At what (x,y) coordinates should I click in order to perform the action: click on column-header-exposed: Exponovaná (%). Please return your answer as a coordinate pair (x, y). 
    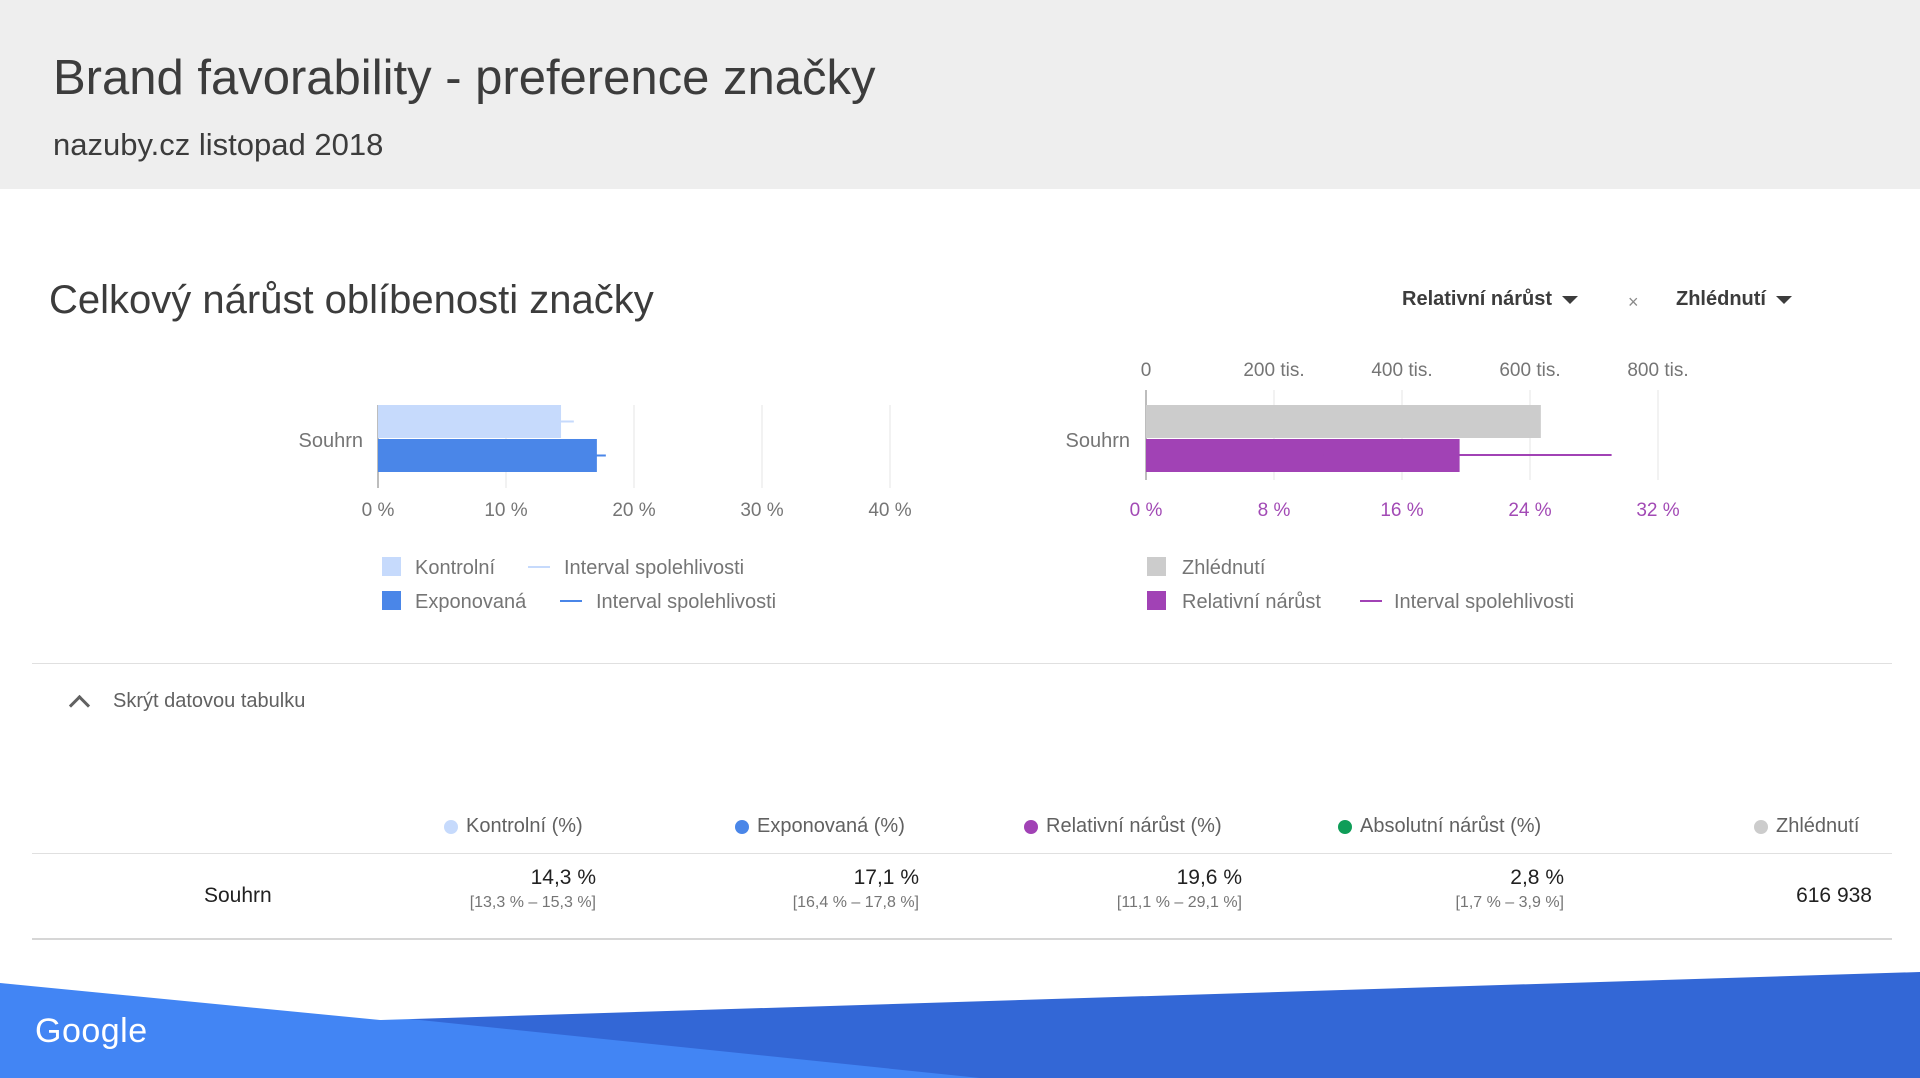
    Looking at the image, I should click on (820, 826).